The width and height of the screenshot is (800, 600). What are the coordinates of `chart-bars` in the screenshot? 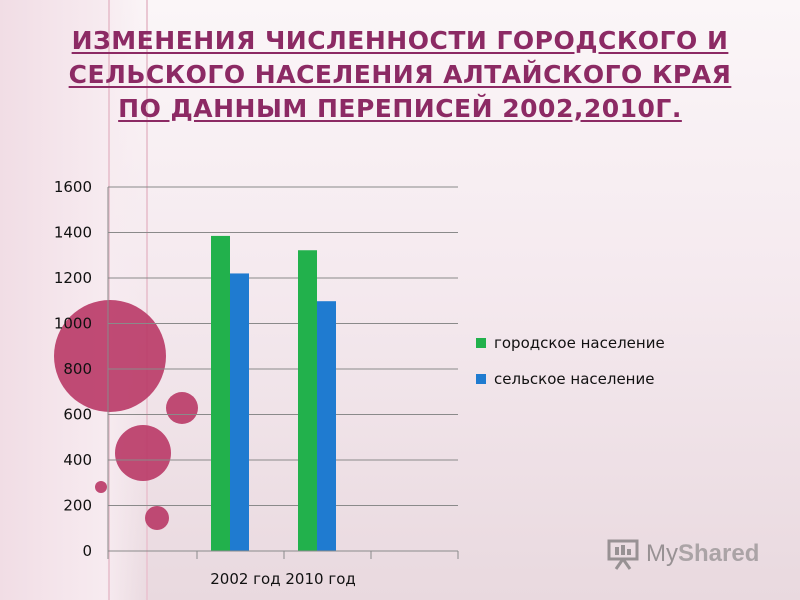 It's located at (273, 393).